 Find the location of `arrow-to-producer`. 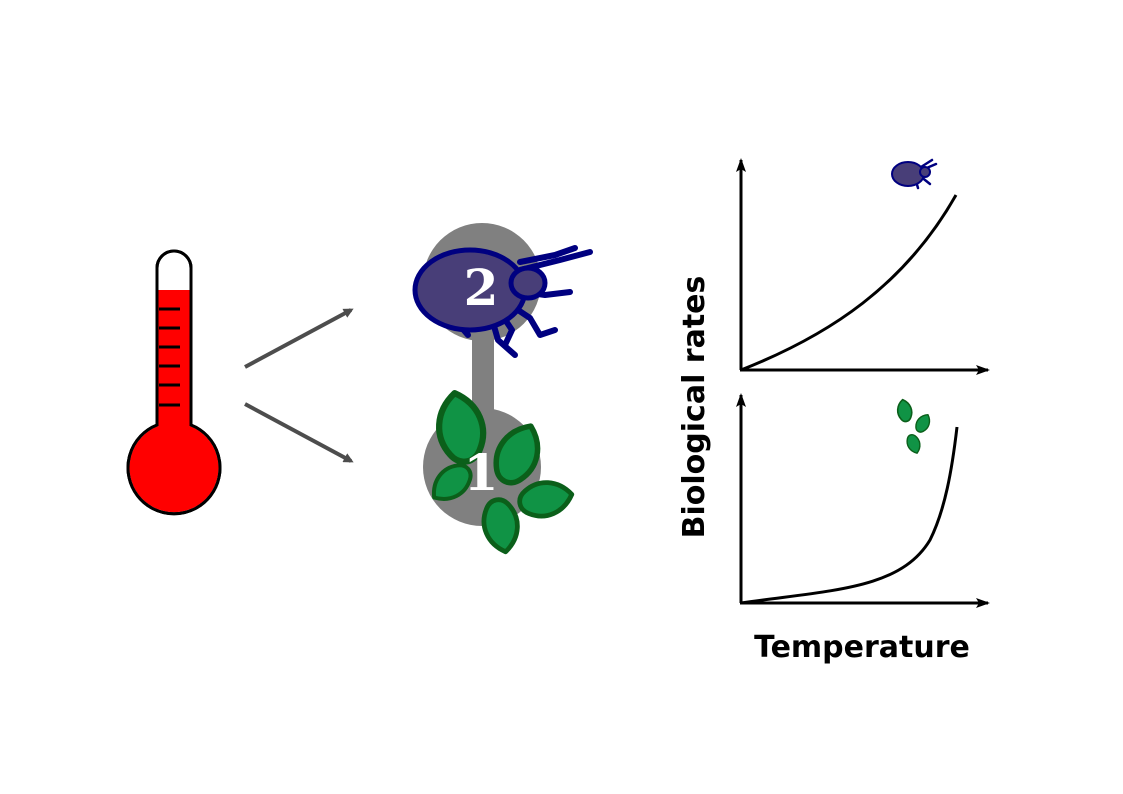

arrow-to-producer is located at coordinates (299, 432).